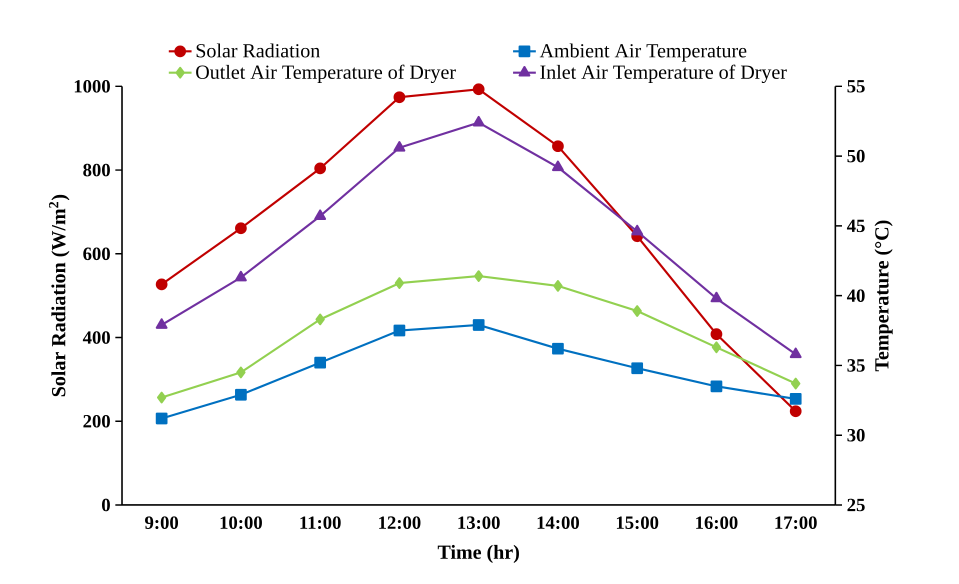 The width and height of the screenshot is (959, 584). Describe the element at coordinates (478, 554) in the screenshot. I see `x-axis-title: Time (hr)` at that location.